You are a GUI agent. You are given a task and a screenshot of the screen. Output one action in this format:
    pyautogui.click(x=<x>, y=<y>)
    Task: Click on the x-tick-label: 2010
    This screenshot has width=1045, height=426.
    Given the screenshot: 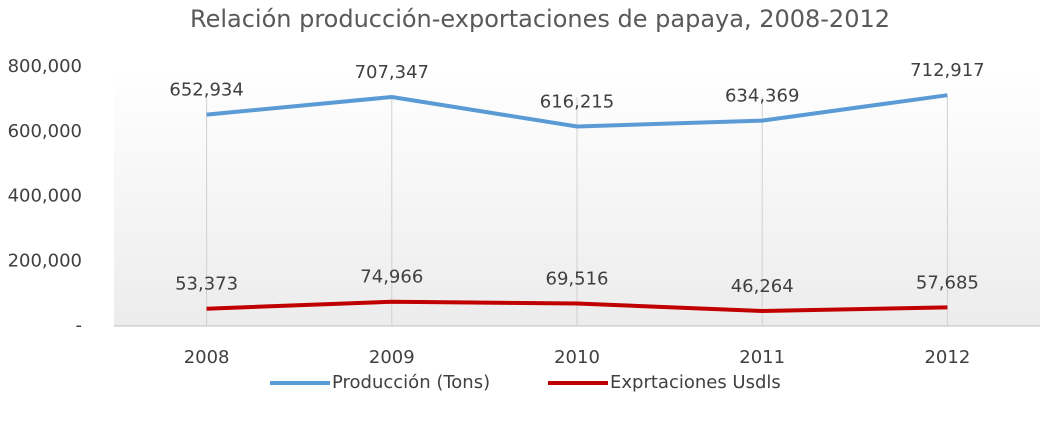 What is the action you would take?
    pyautogui.click(x=577, y=357)
    